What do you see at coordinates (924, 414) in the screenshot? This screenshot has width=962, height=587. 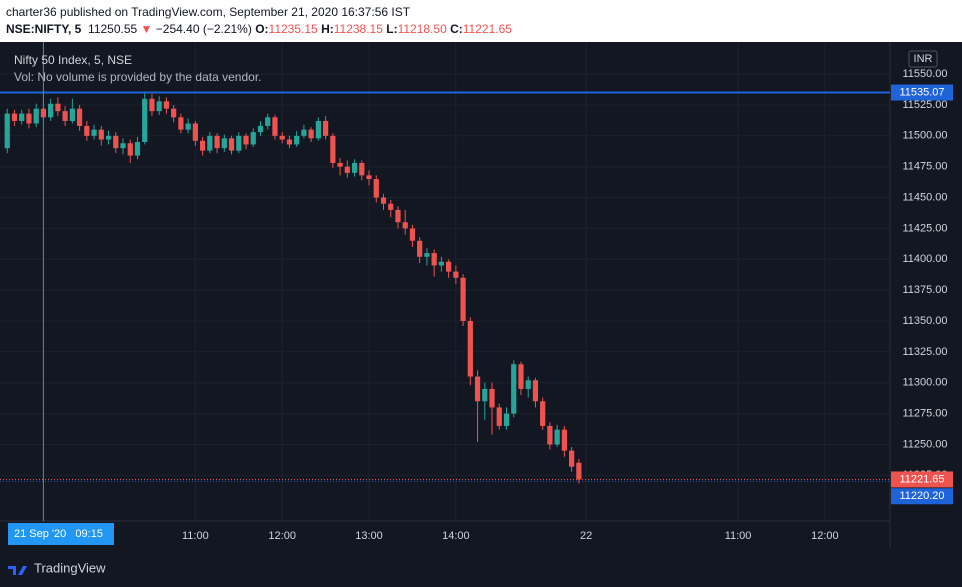 I see `y-tick-label: 11275.00` at bounding box center [924, 414].